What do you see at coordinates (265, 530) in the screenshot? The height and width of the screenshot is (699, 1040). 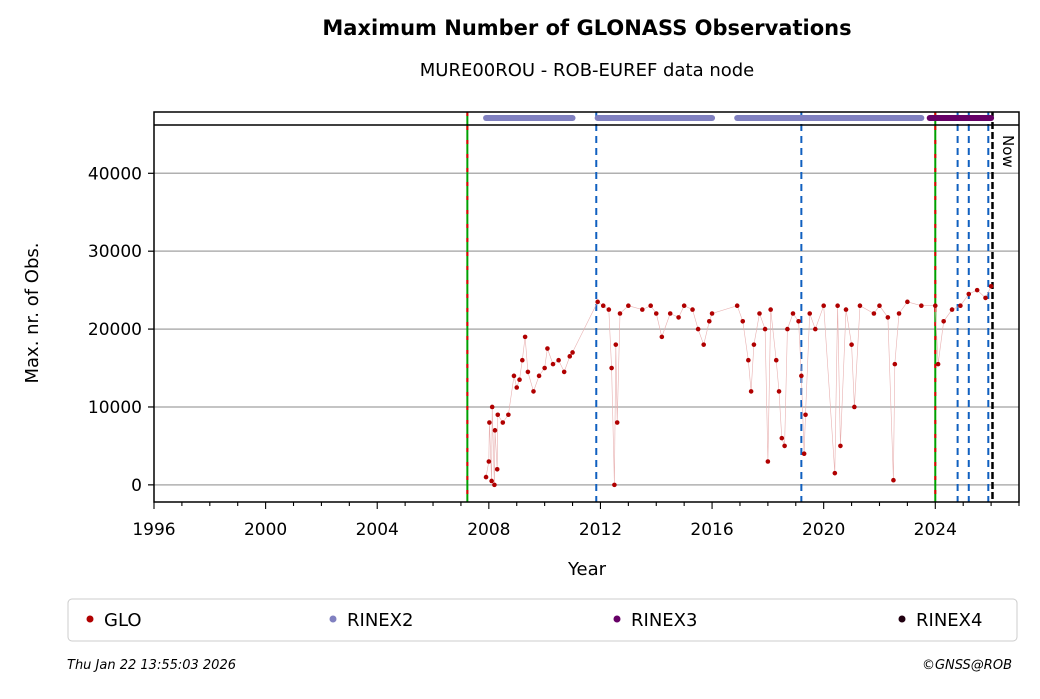 I see `x-tick-label: 2000` at bounding box center [265, 530].